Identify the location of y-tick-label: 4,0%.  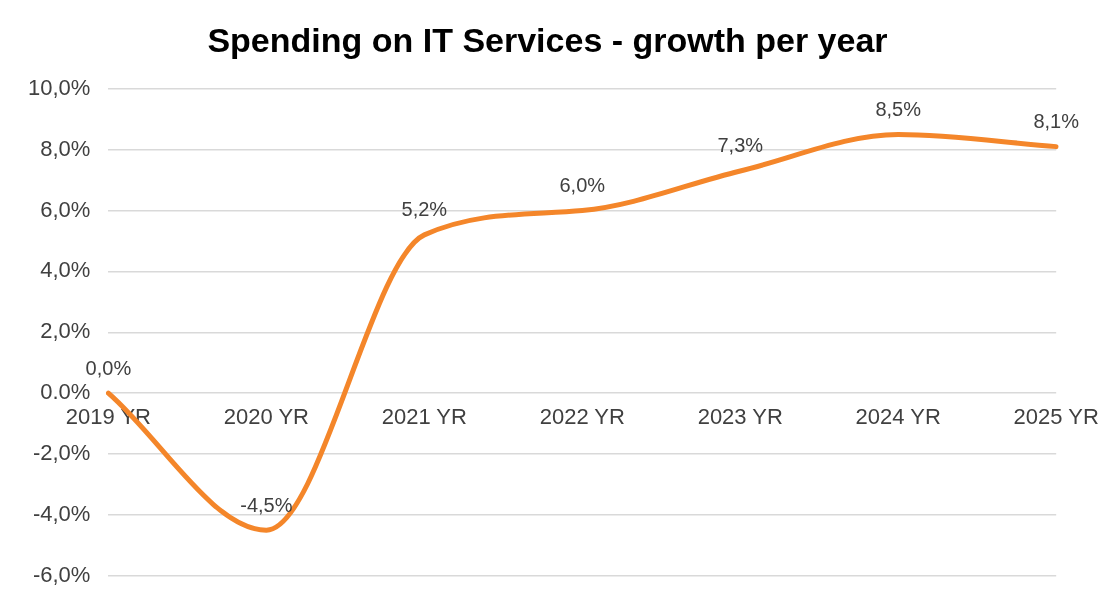
(65, 270).